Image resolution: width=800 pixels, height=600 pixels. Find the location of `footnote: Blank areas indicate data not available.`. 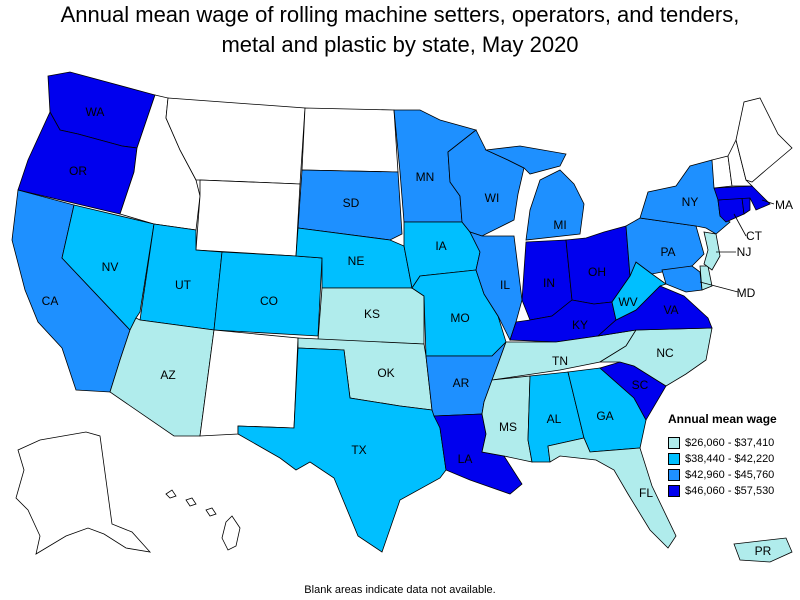

footnote: Blank areas indicate data not available. is located at coordinates (400, 590).